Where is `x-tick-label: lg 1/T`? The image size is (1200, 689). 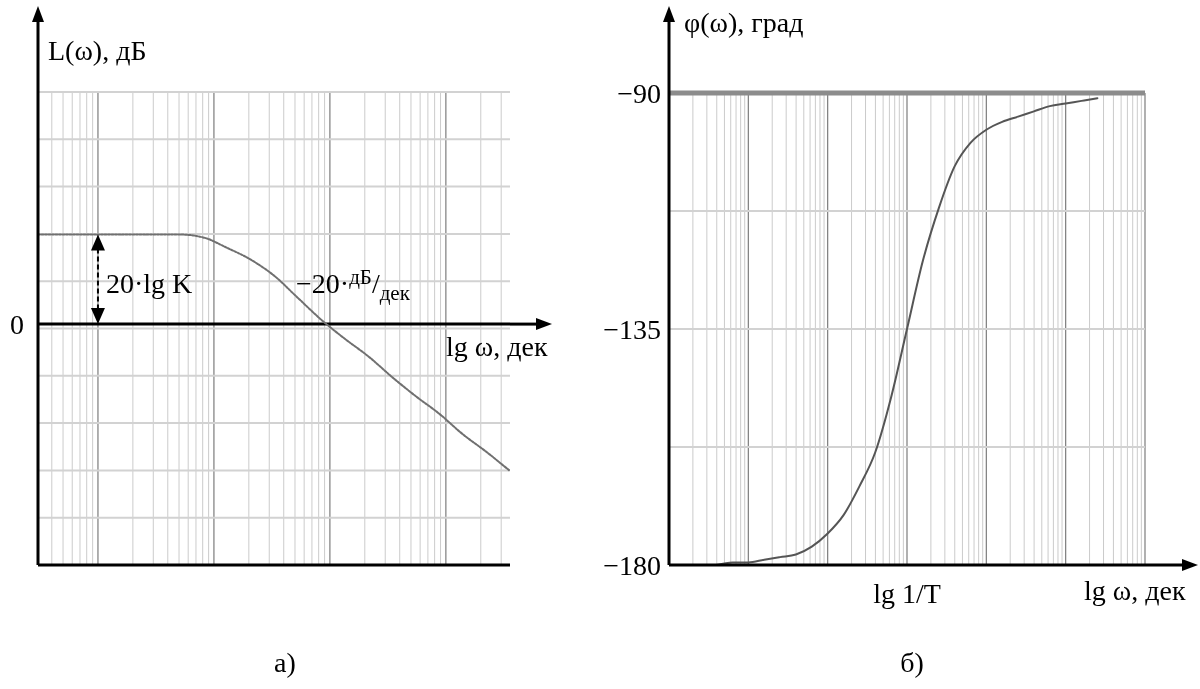 x-tick-label: lg 1/T is located at coordinates (907, 593).